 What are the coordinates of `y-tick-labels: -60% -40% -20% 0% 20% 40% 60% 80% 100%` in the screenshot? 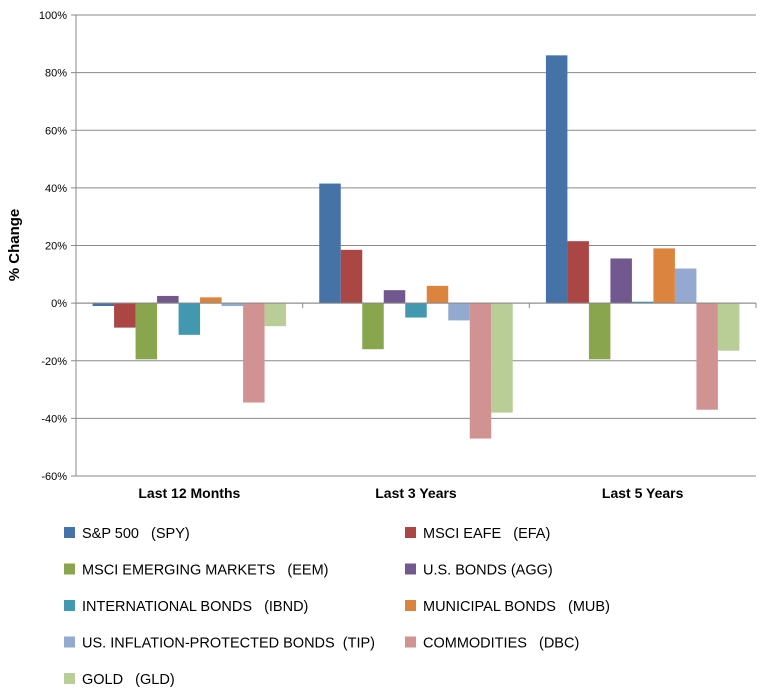 It's located at (53, 246).